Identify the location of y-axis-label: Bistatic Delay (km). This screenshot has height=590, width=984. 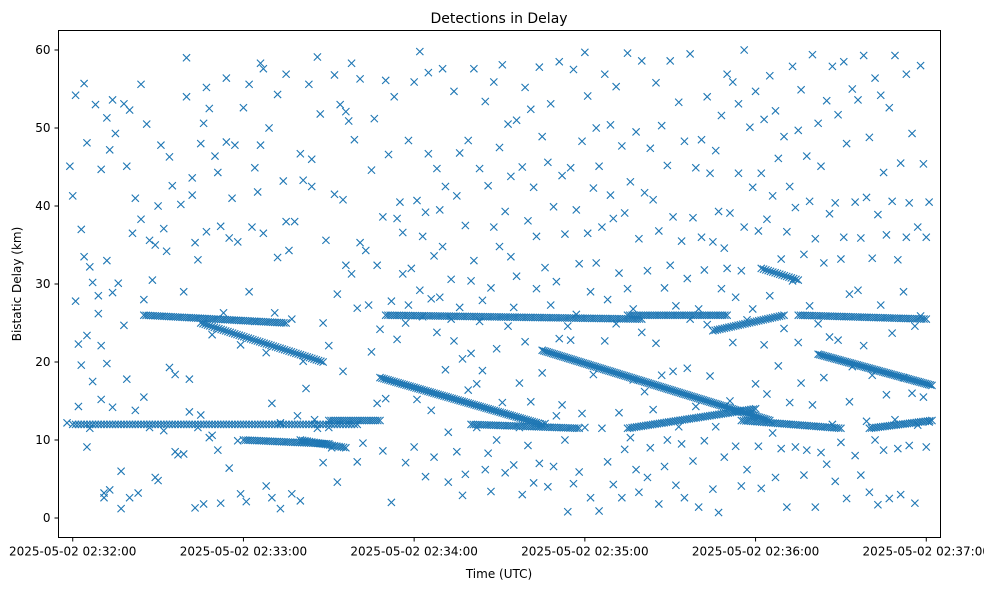
(17, 284).